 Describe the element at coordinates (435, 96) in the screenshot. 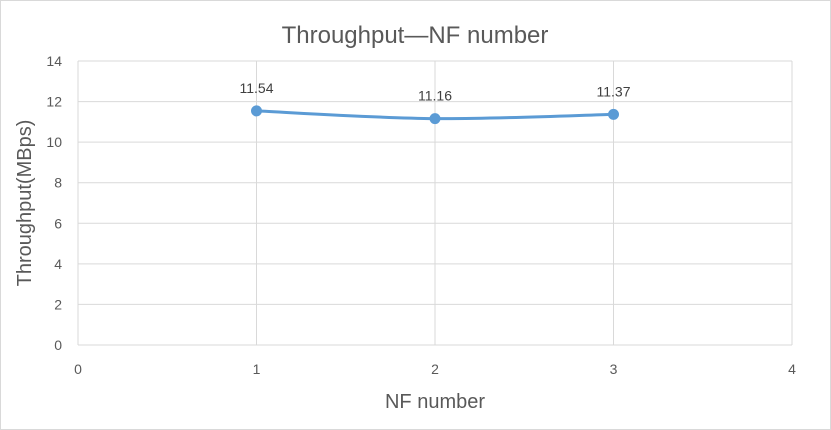

I see `data-label: 11.16` at that location.